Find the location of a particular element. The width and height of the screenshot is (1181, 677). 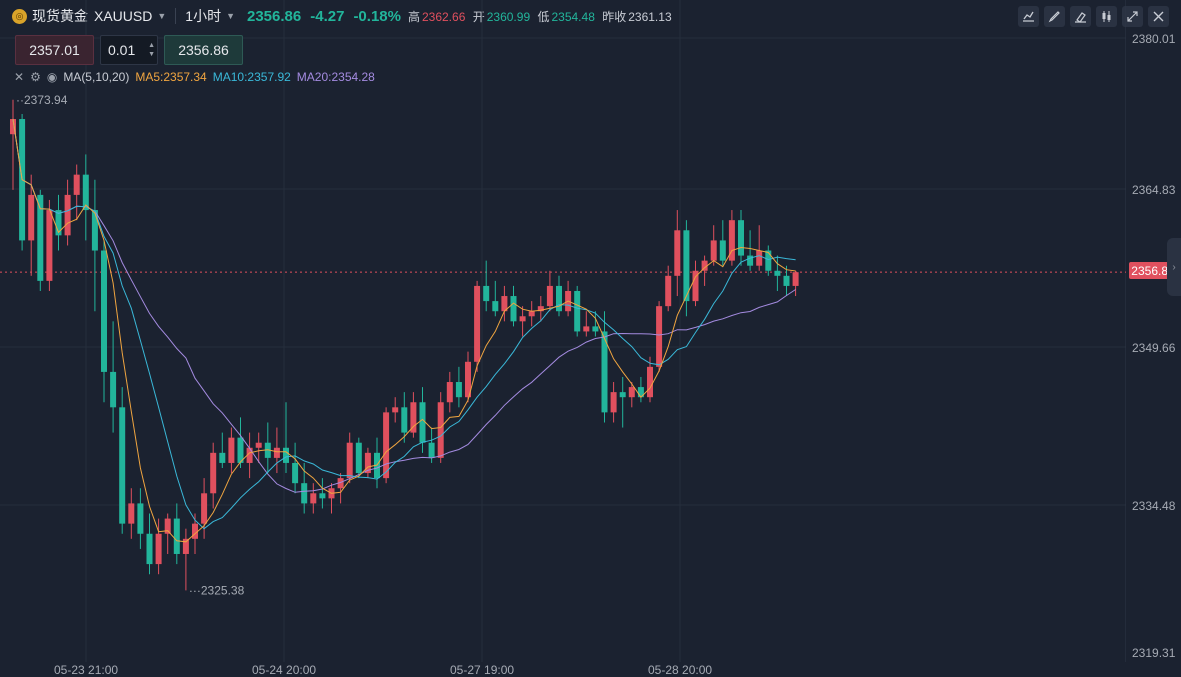

price-tick: 2364.83 is located at coordinates (1154, 190).